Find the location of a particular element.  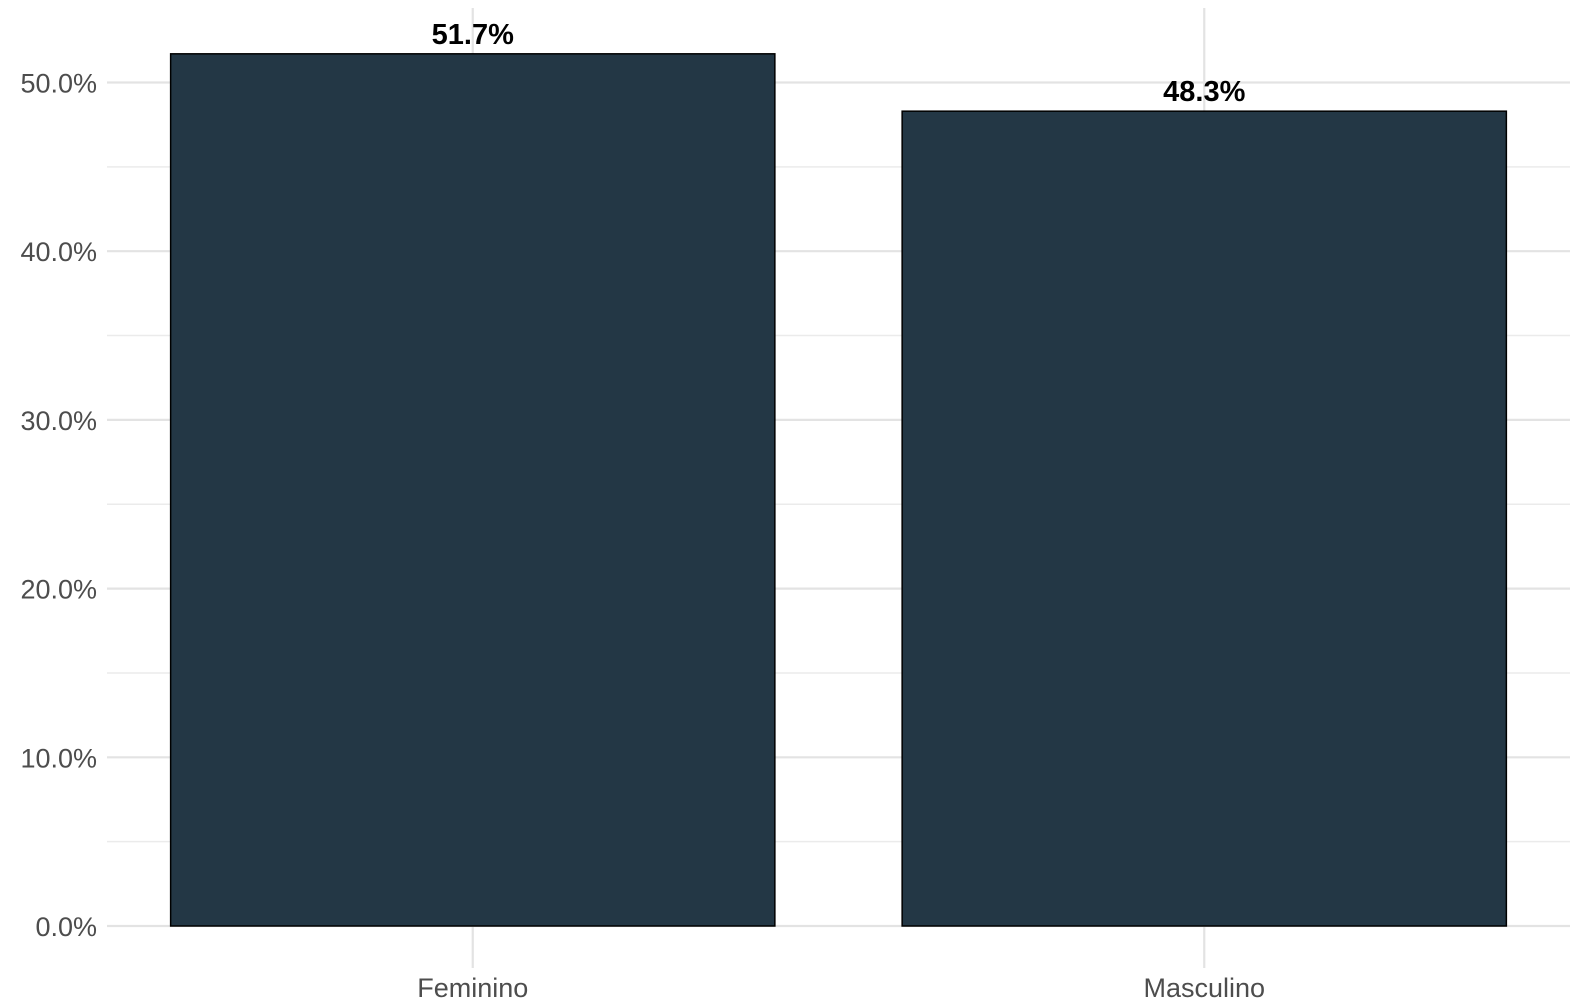

y-tick-label: 50.0% is located at coordinates (58, 84).